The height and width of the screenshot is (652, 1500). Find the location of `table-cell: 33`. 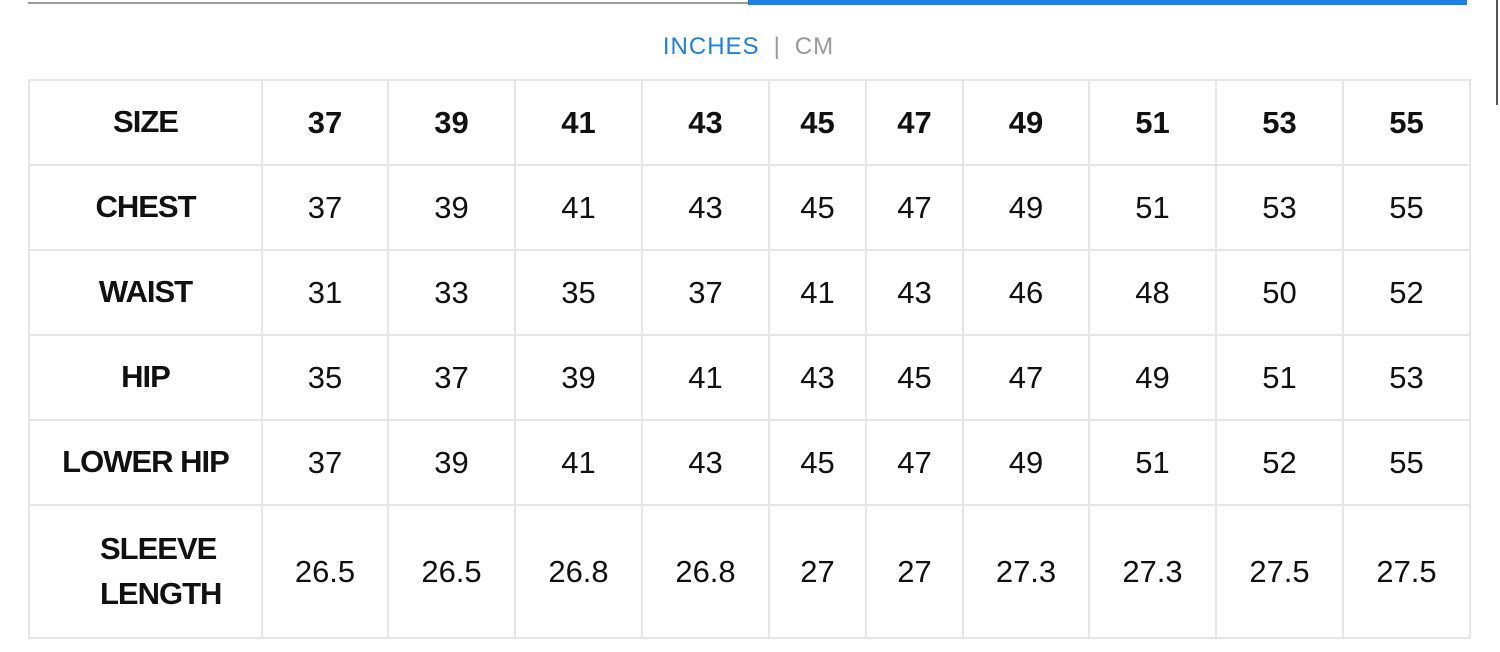

table-cell: 33 is located at coordinates (451, 292).